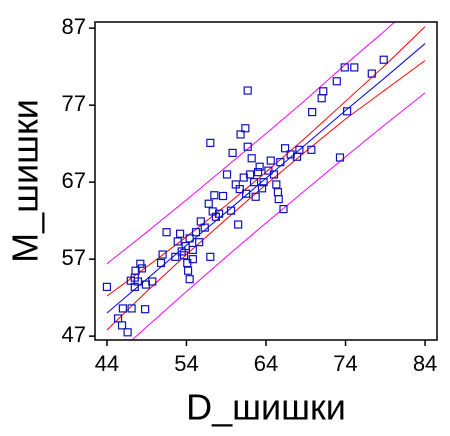 The width and height of the screenshot is (450, 436). Describe the element at coordinates (25, 181) in the screenshot. I see `y-axis-title: M_шишки` at that location.